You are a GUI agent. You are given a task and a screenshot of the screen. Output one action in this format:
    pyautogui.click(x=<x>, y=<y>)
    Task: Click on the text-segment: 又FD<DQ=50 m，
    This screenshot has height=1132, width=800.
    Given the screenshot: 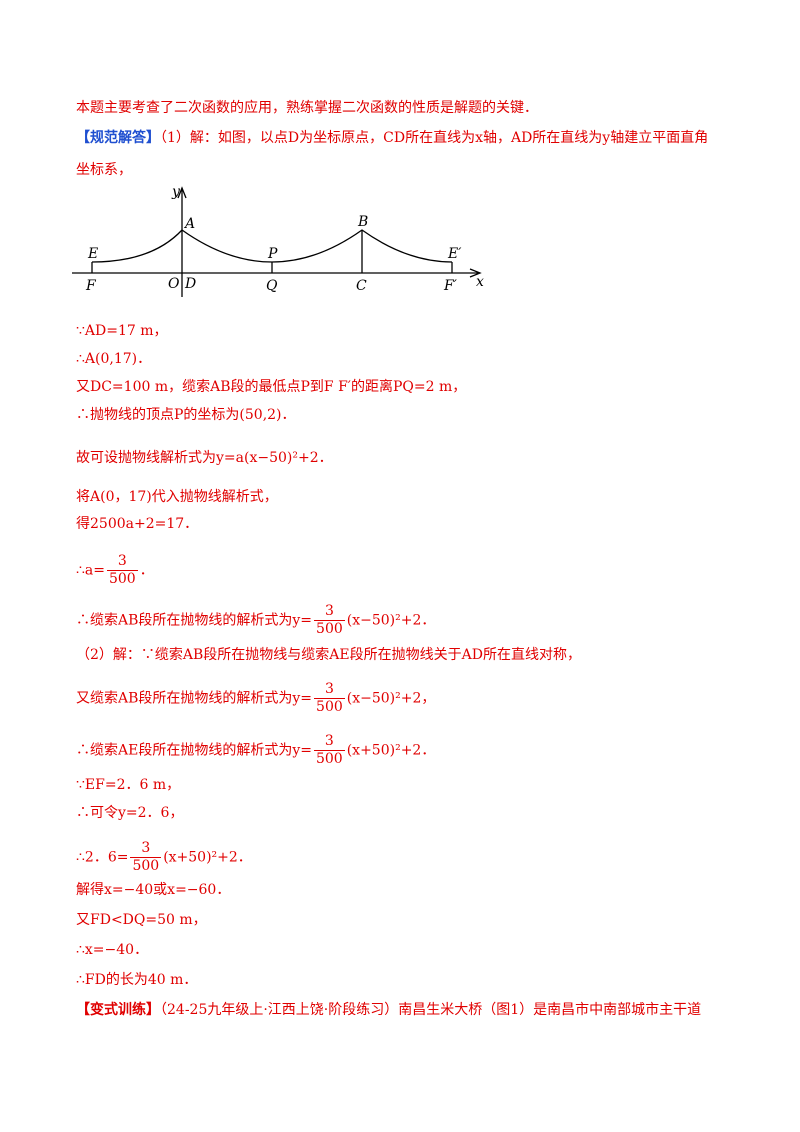 What is the action you would take?
    pyautogui.click(x=141, y=920)
    